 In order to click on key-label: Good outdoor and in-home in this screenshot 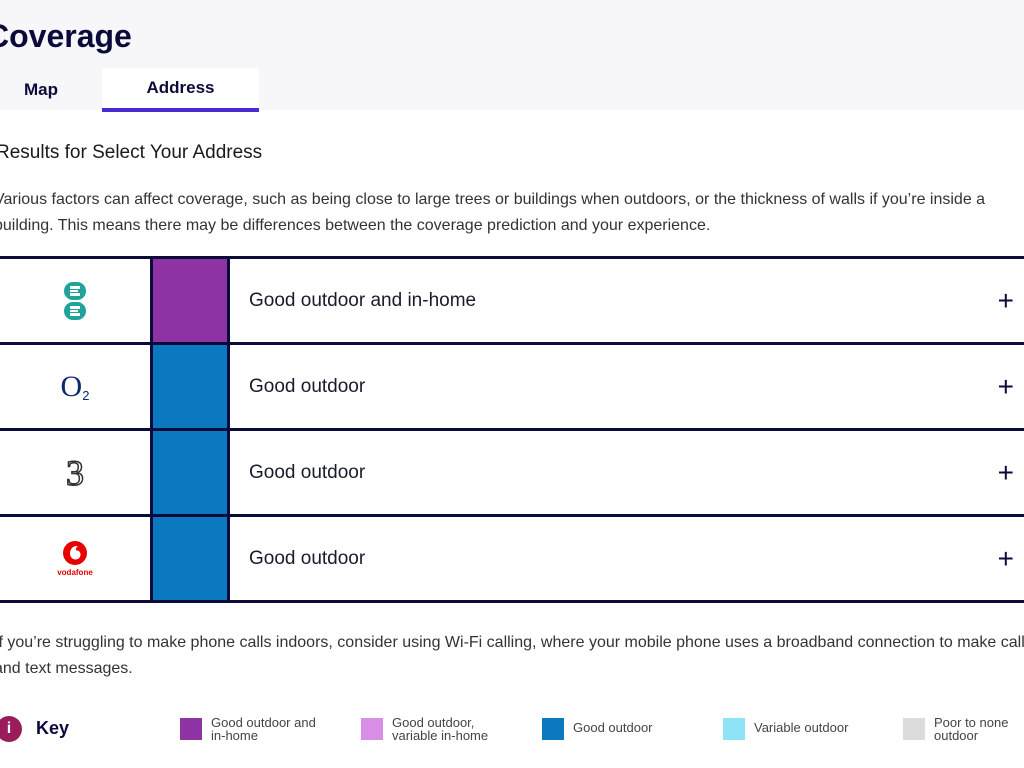, I will do `click(263, 729)`.